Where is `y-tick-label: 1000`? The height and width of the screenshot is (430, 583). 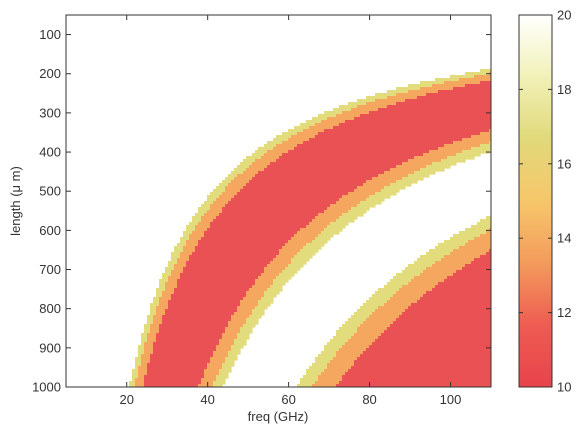 y-tick-label: 1000 is located at coordinates (46, 387).